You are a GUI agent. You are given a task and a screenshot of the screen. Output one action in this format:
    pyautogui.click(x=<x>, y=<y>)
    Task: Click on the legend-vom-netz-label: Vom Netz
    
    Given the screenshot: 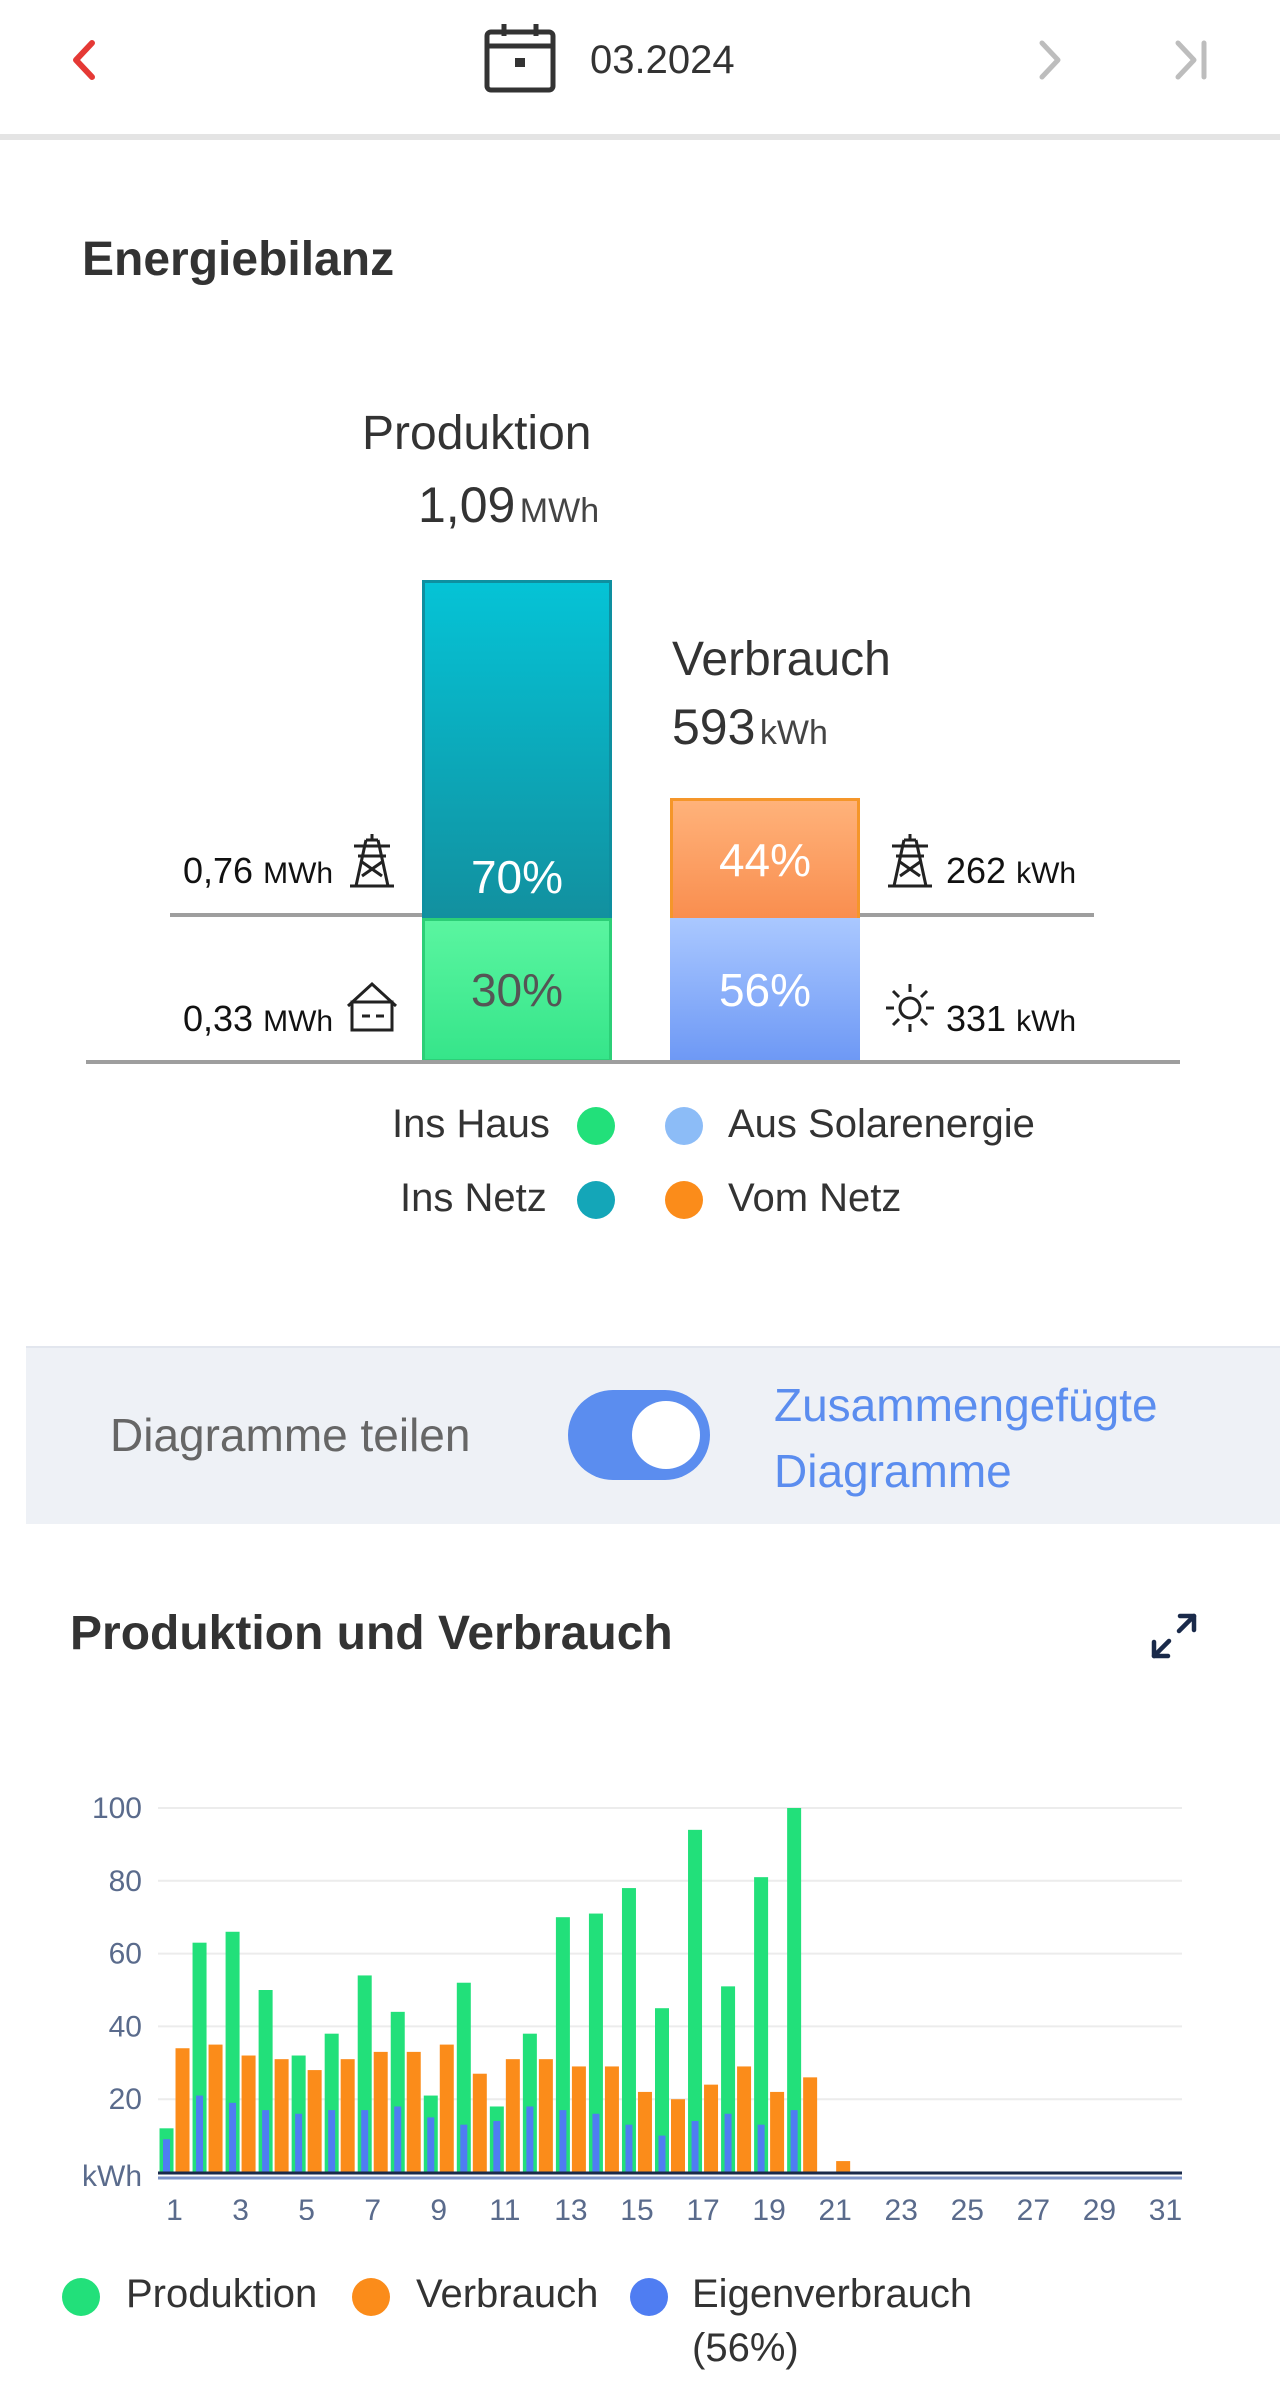 What is the action you would take?
    pyautogui.click(x=815, y=1198)
    